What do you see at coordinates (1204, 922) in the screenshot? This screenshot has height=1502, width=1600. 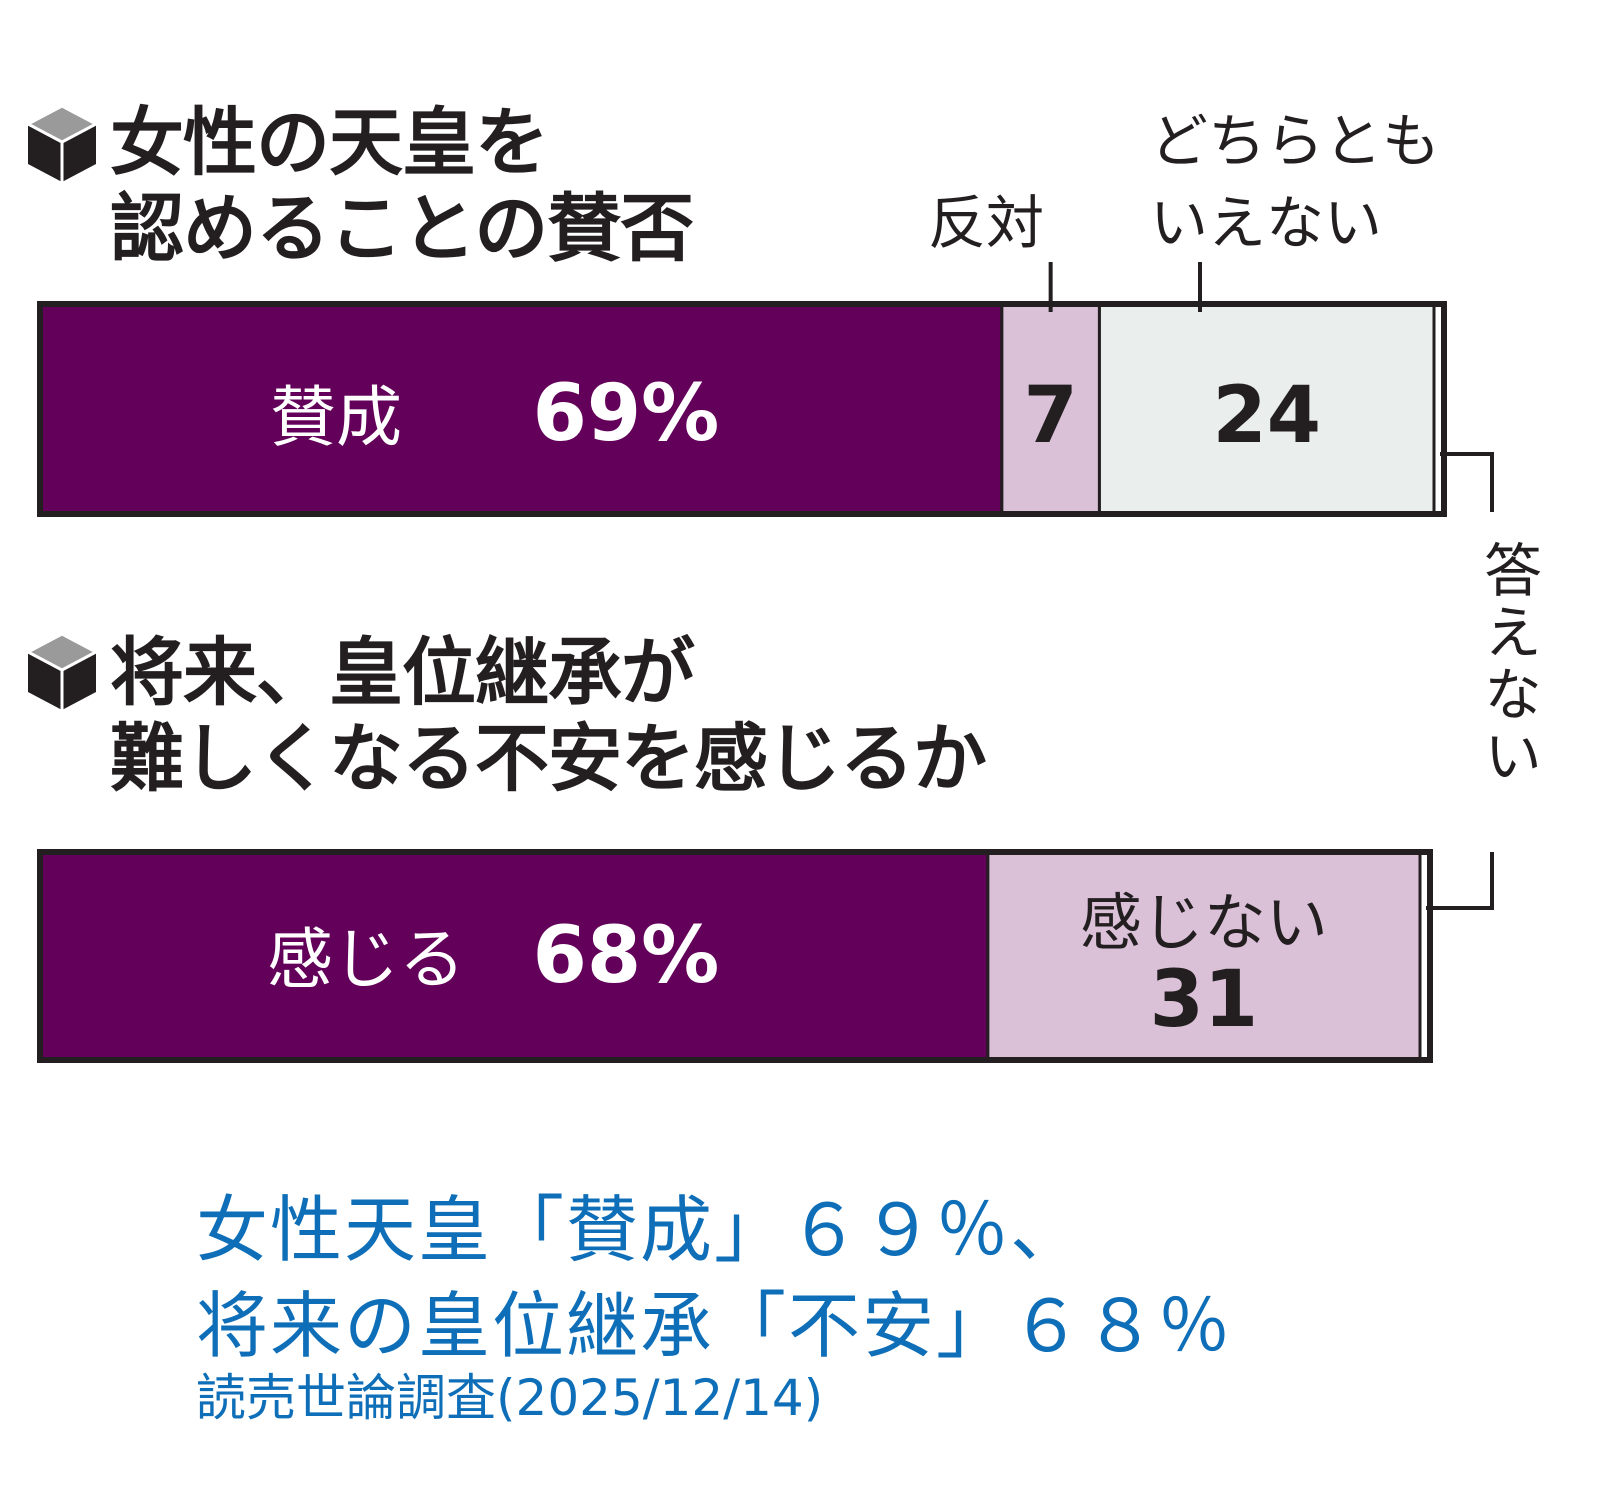 I see `chart2-notfeel-label: 感じない` at bounding box center [1204, 922].